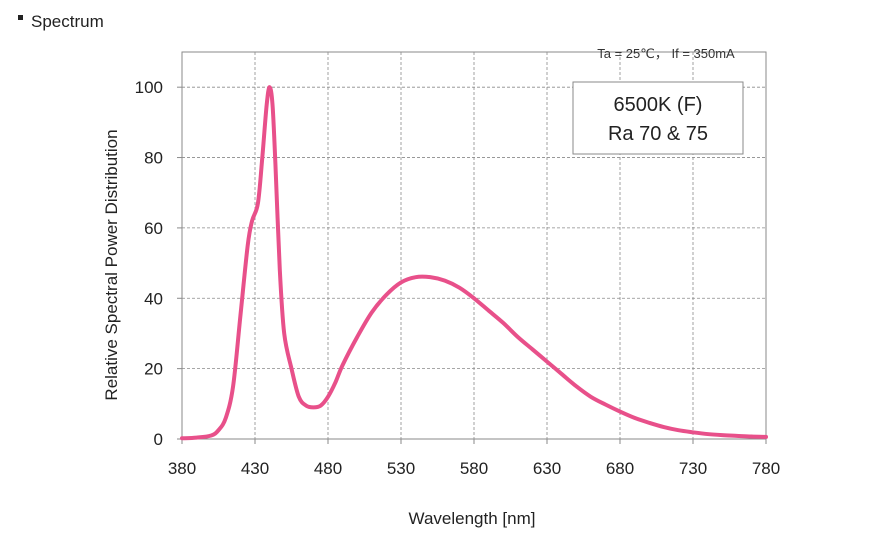 Image resolution: width=870 pixels, height=557 pixels. I want to click on annotation-line-1: 6500K (F), so click(658, 105).